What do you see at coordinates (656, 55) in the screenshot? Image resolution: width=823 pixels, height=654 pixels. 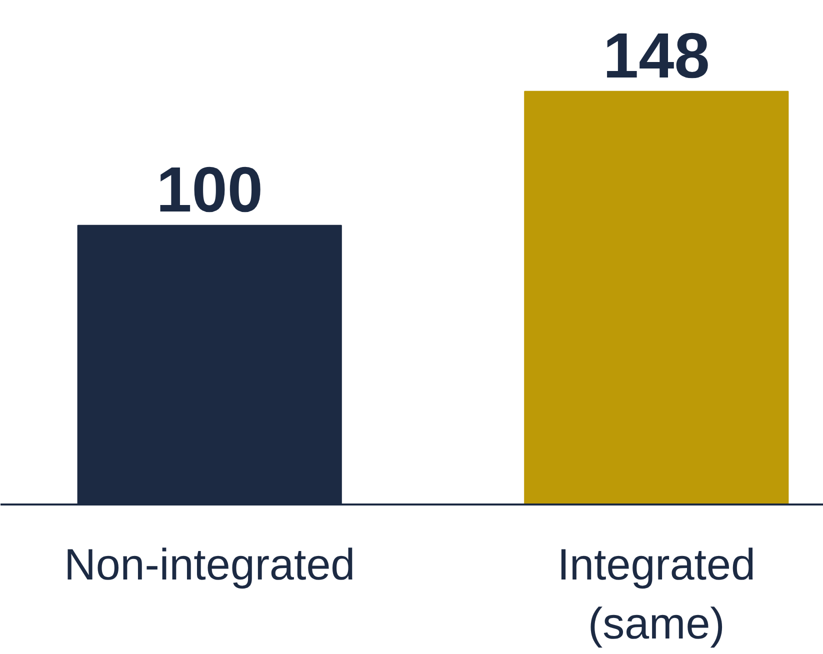 I see `data-label: 148` at bounding box center [656, 55].